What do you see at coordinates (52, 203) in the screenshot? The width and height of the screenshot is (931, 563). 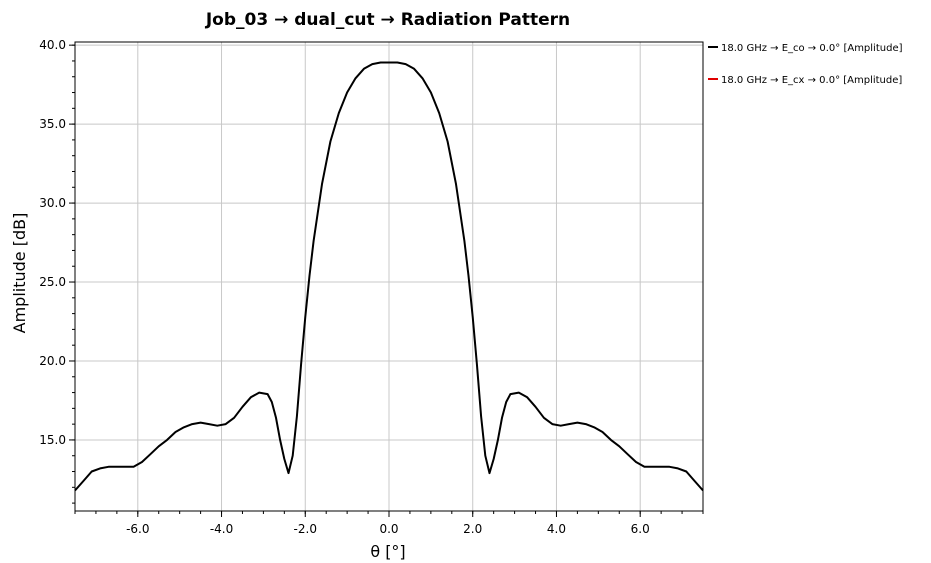 I see `y-tick-label: 30.0` at bounding box center [52, 203].